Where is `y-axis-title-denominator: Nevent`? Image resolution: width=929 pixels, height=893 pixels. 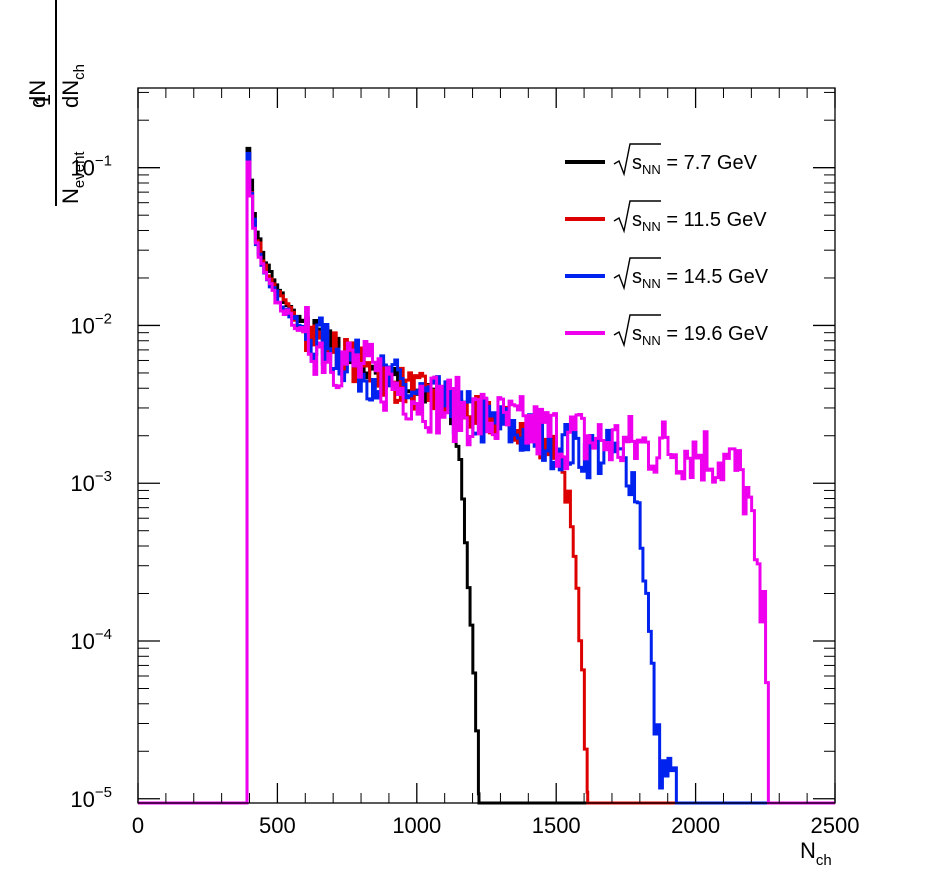
y-axis-title-denominator: Nevent is located at coordinates (73, 177).